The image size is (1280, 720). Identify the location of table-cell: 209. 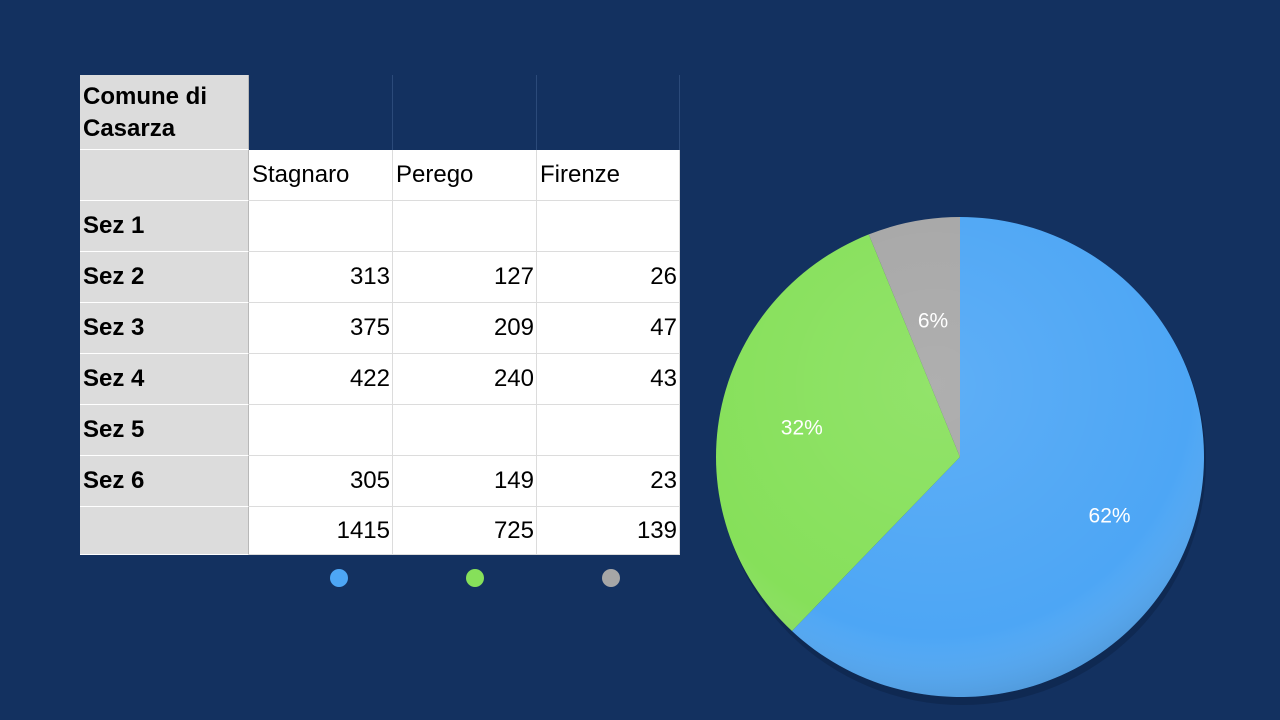
(465, 328).